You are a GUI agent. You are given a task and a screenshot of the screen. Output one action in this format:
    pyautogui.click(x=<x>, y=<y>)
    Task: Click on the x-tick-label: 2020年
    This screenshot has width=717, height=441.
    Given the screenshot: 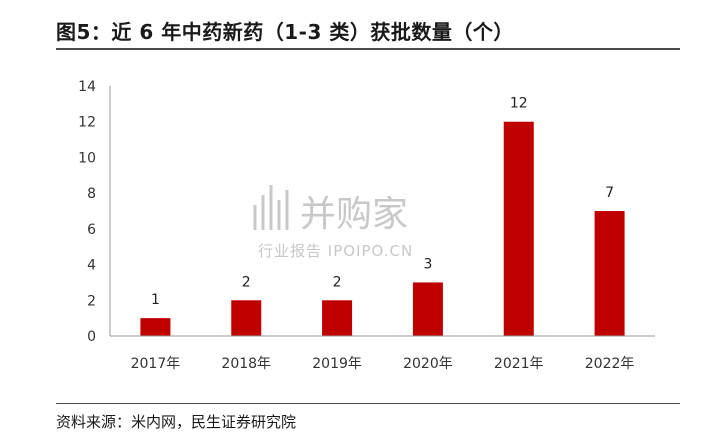 What is the action you would take?
    pyautogui.click(x=428, y=364)
    